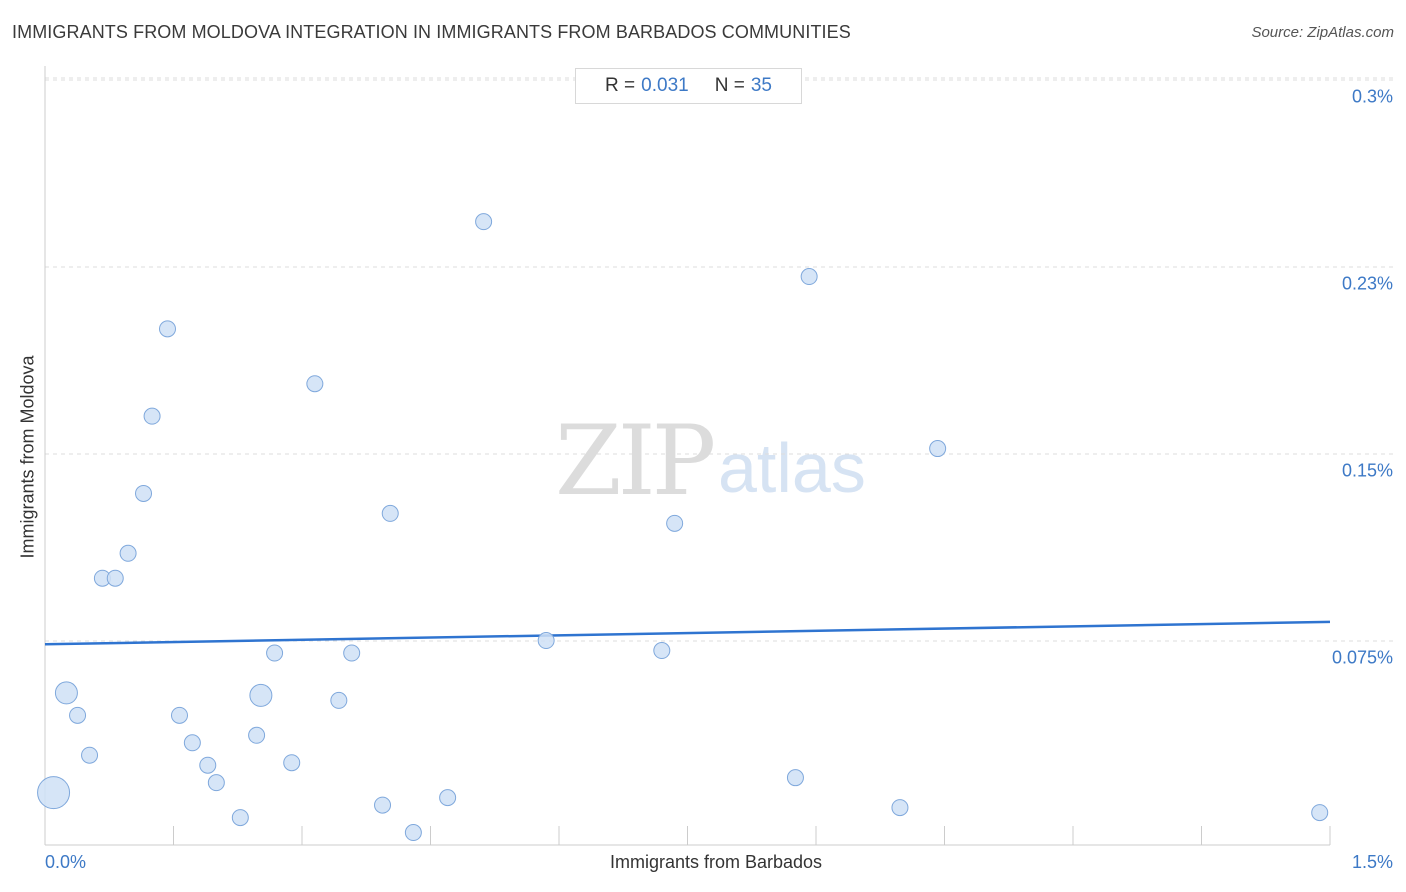 The image size is (1406, 892). What do you see at coordinates (665, 85) in the screenshot?
I see `r-value: 0.031` at bounding box center [665, 85].